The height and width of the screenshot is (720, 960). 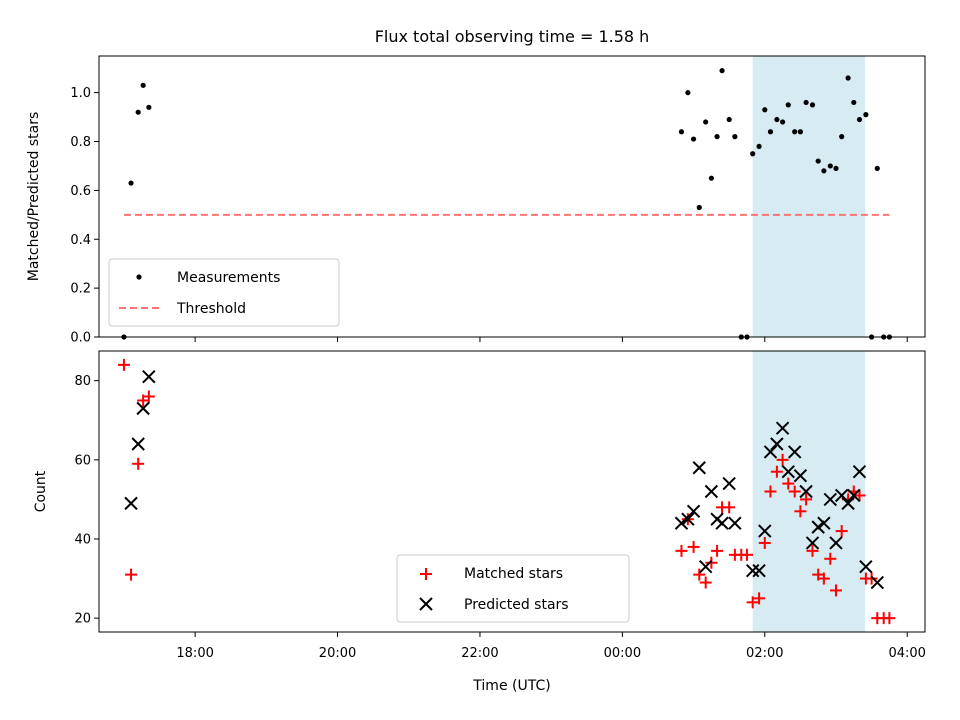 I want to click on chart-title: Flux total observing time = 1.58 h, so click(x=512, y=36).